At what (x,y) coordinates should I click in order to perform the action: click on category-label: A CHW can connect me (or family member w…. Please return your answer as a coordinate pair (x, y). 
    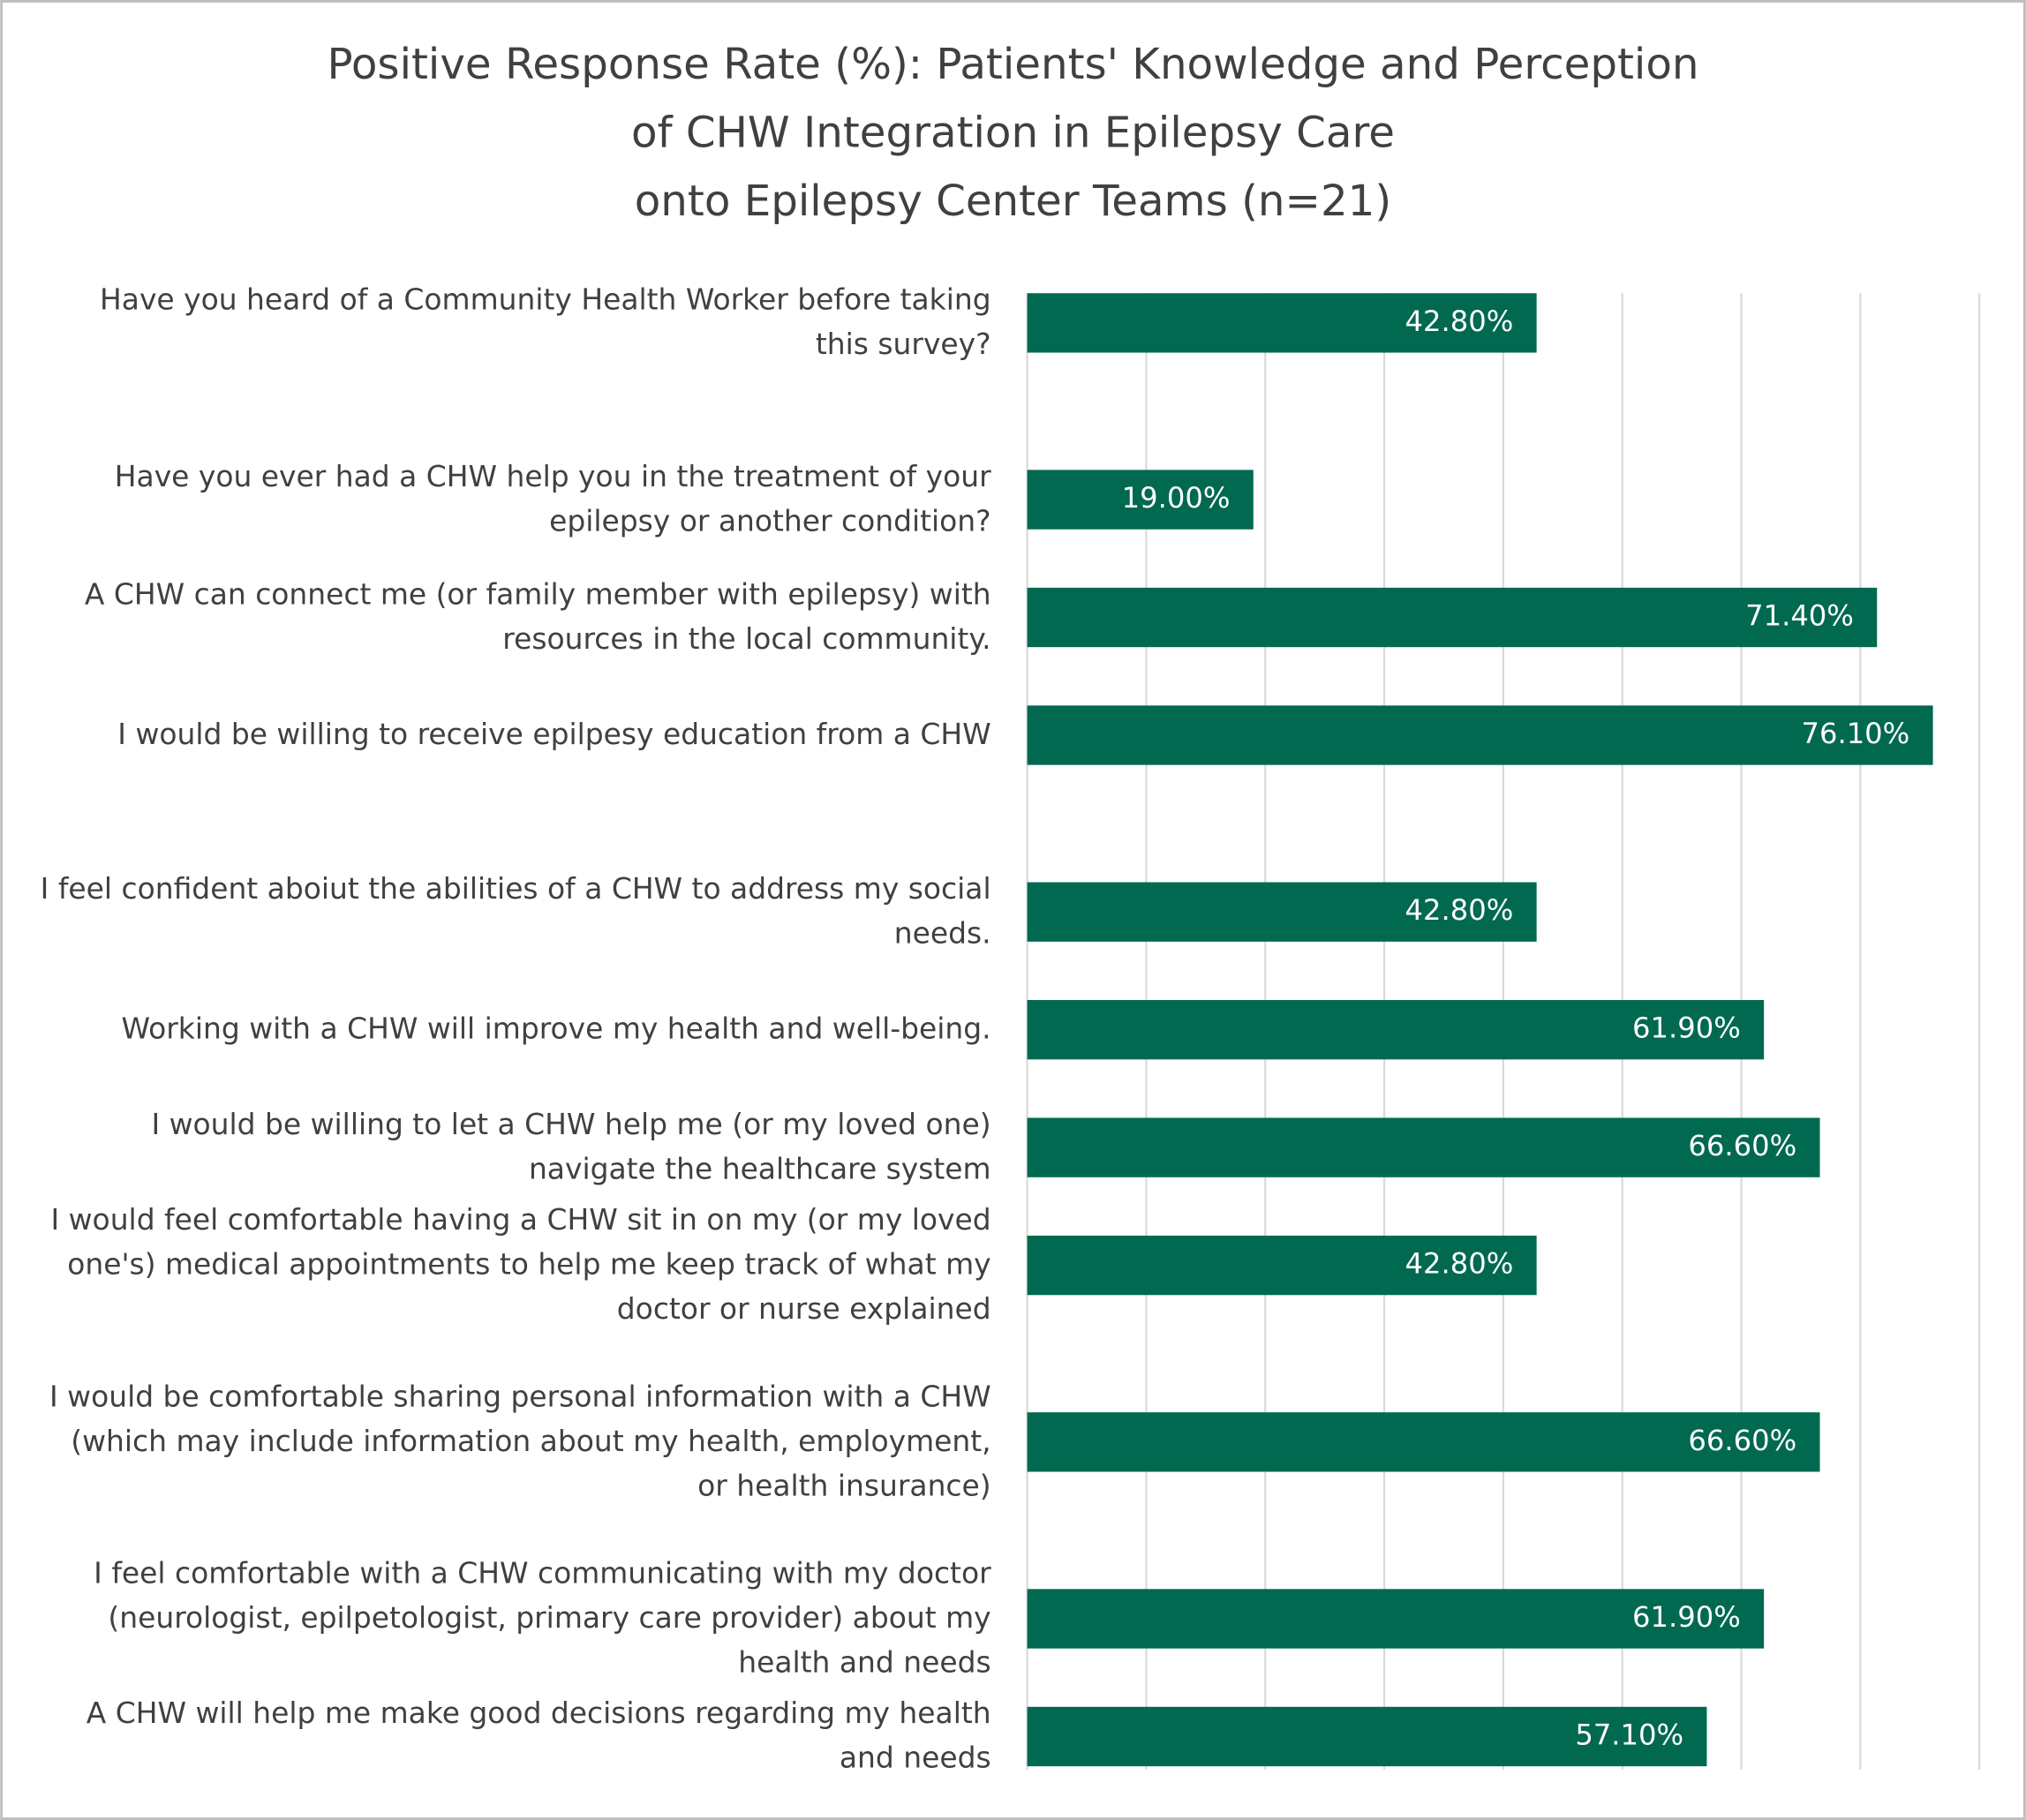
    Looking at the image, I should click on (538, 615).